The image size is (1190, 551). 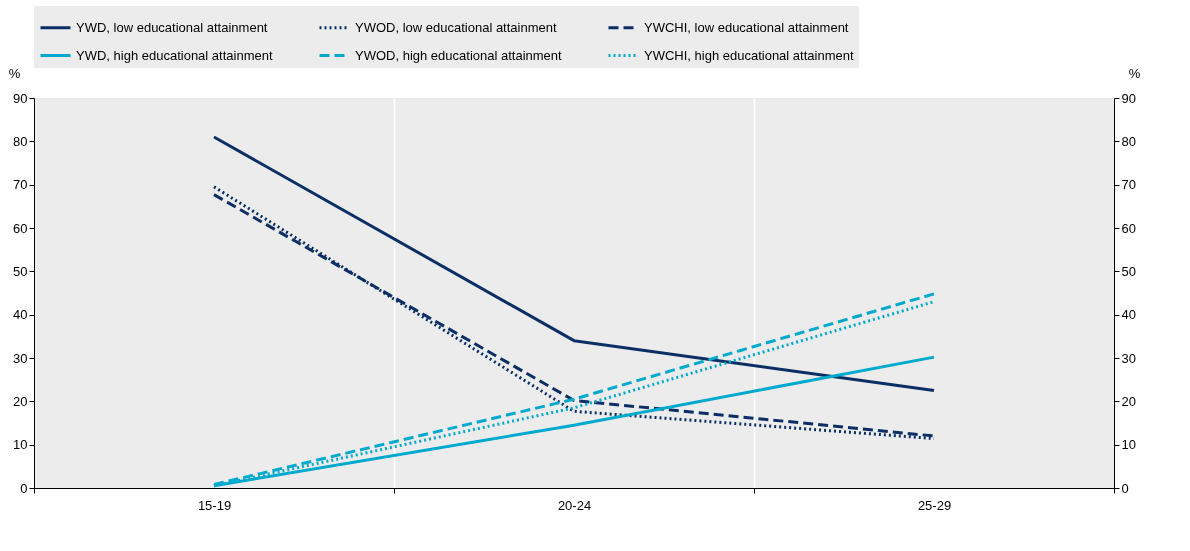 What do you see at coordinates (20, 358) in the screenshot?
I see `y-tick-label: 30` at bounding box center [20, 358].